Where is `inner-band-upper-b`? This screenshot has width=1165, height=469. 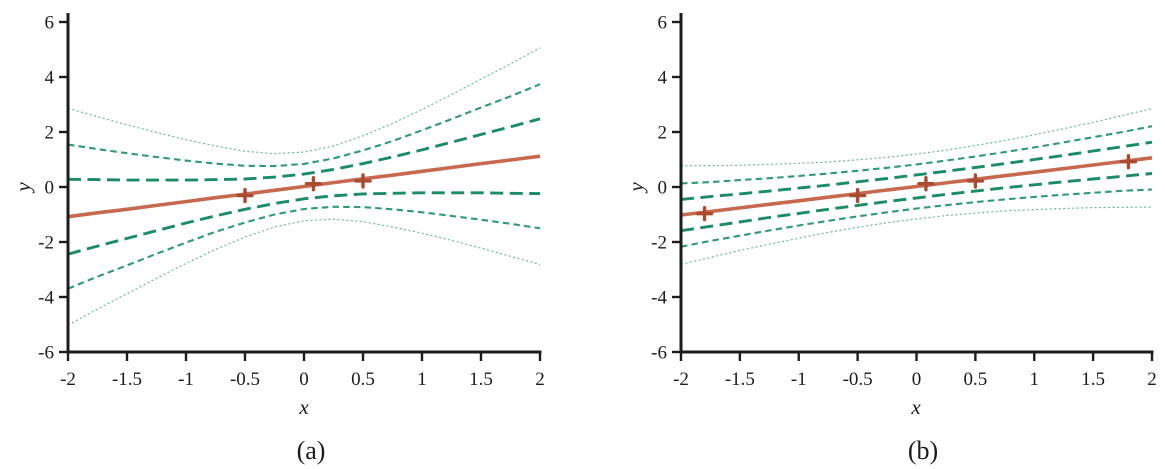 inner-band-upper-b is located at coordinates (916, 170).